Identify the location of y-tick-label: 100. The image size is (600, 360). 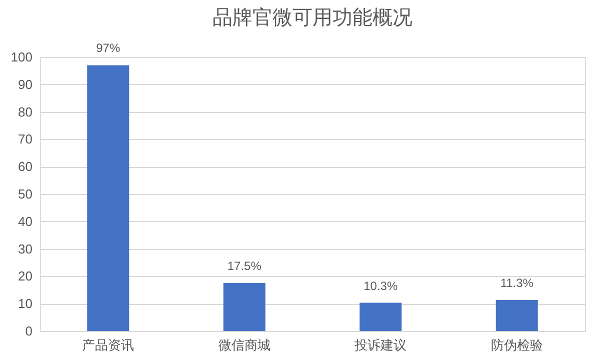
(21, 57).